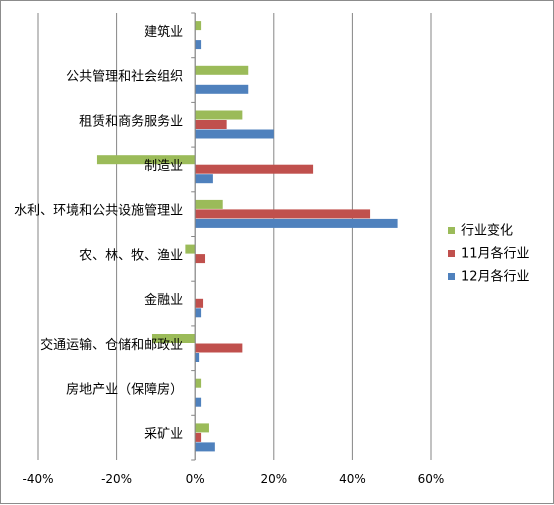 Image resolution: width=554 pixels, height=505 pixels. I want to click on legend-label: 11月各行业, so click(495, 254).